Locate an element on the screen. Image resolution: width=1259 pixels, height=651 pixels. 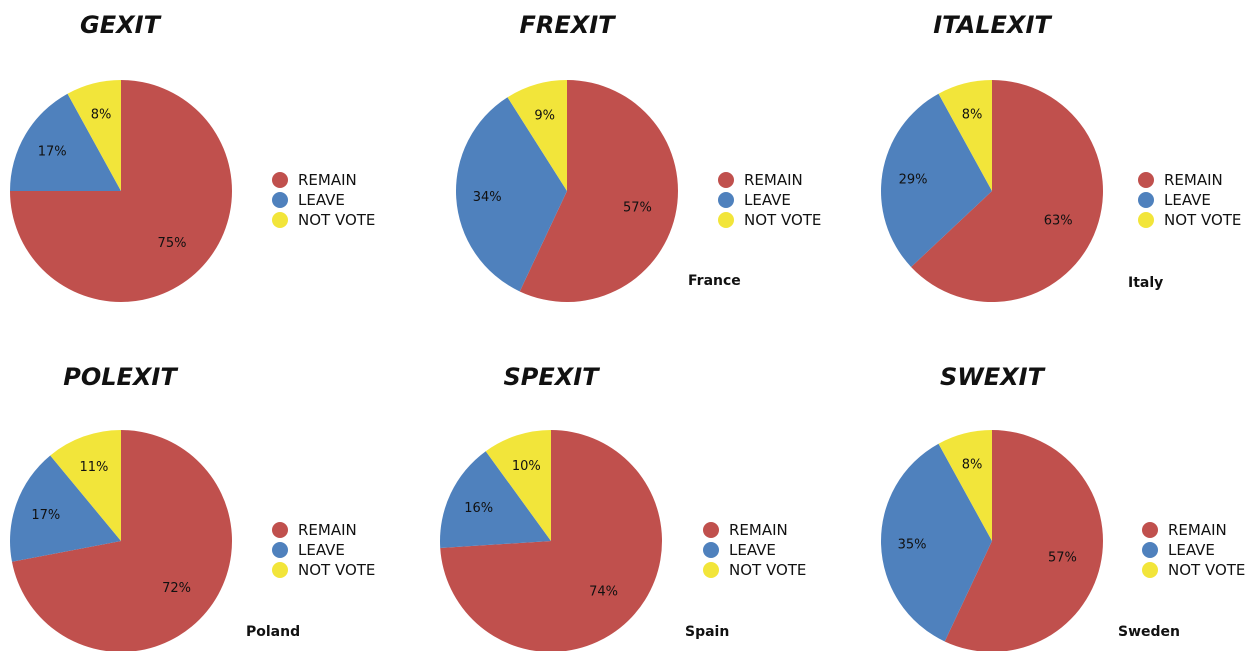
slice-value-label: 63% is located at coordinates (1058, 221).